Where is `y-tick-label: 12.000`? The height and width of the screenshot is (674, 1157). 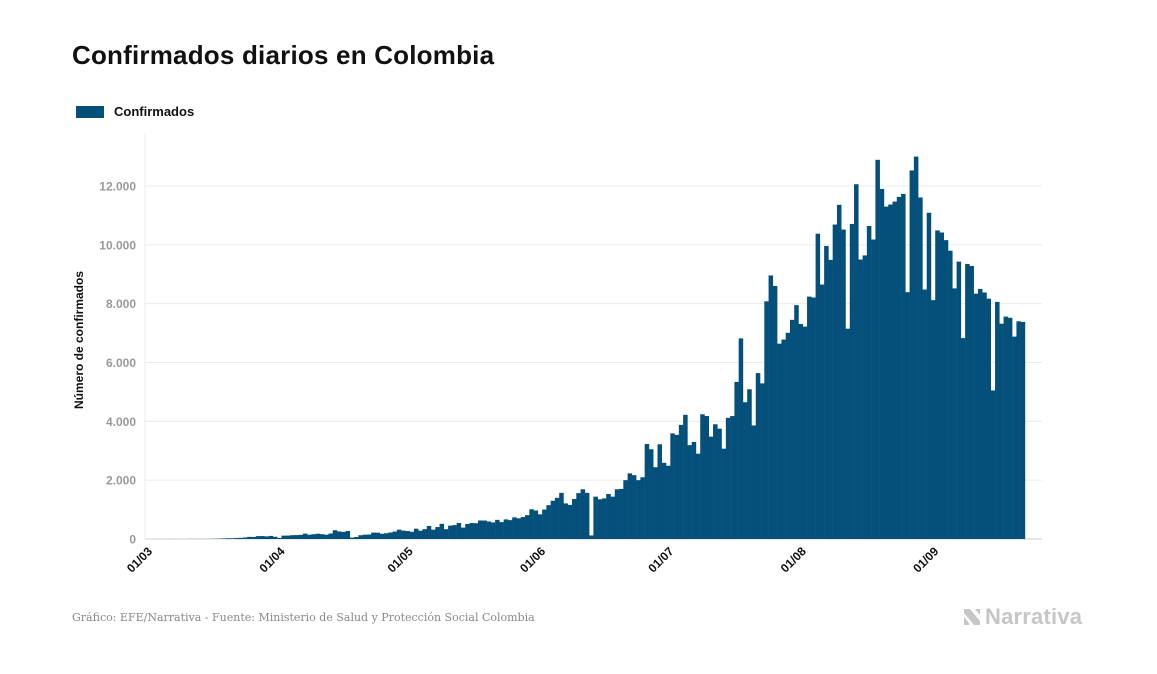 y-tick-label: 12.000 is located at coordinates (117, 187).